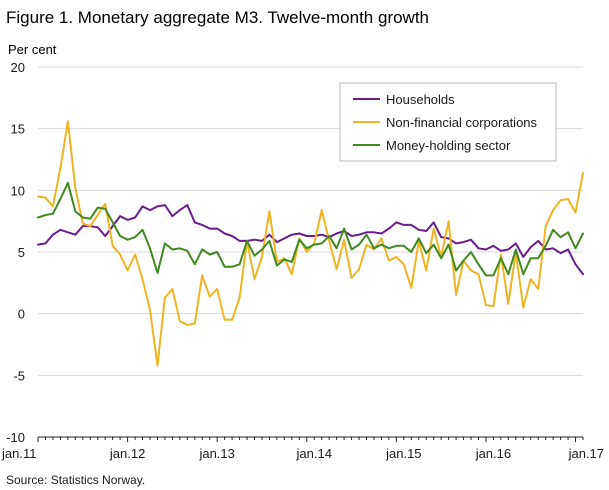  What do you see at coordinates (15, 252) in the screenshot?
I see `y-axis-ticks: -10 -5 0 5 10 15 20` at bounding box center [15, 252].